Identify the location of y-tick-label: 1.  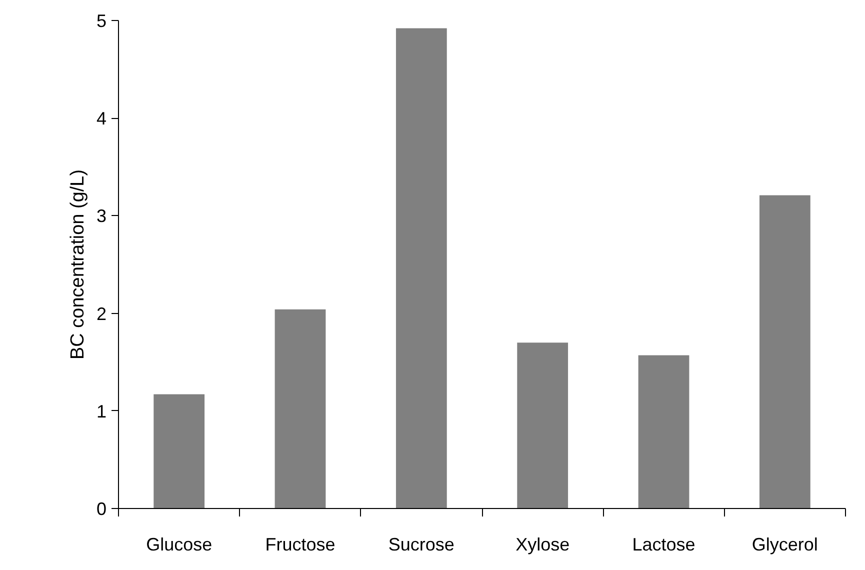
(101, 411).